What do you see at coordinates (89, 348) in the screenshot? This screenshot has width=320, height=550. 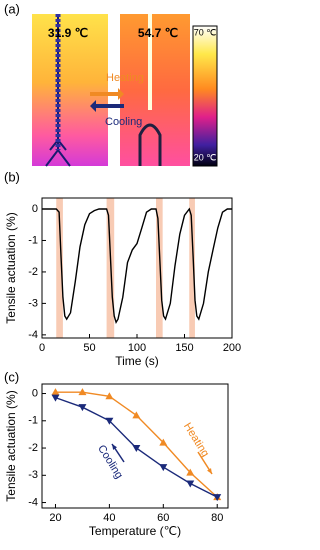 I see `x-tick-label: 50` at bounding box center [89, 348].